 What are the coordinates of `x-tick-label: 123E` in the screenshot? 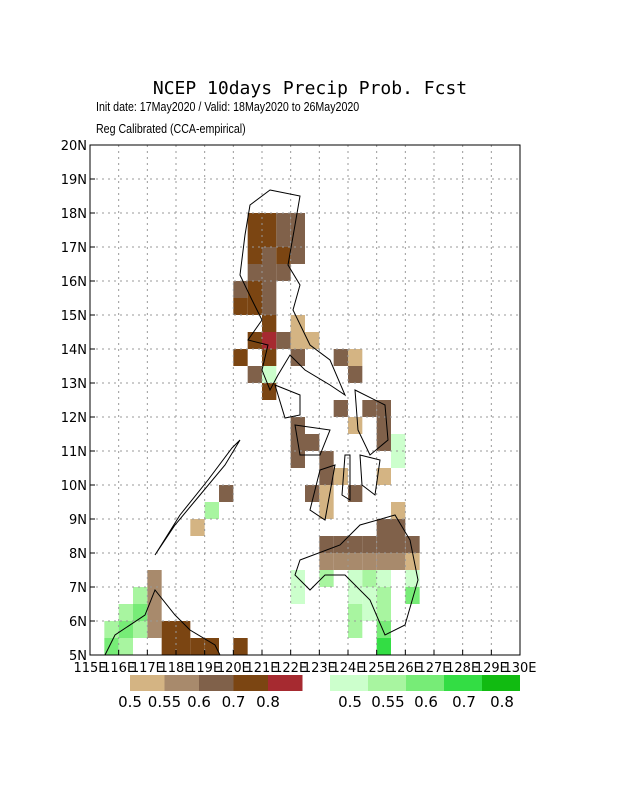 It's located at (319, 668).